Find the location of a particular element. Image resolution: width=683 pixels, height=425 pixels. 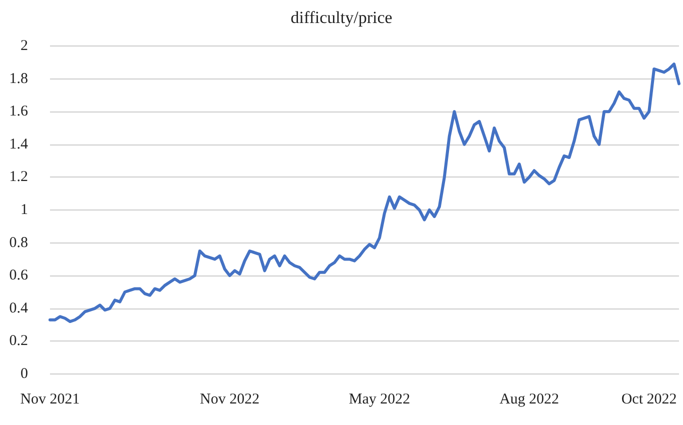

x-tick-label: May 2022 is located at coordinates (379, 400).